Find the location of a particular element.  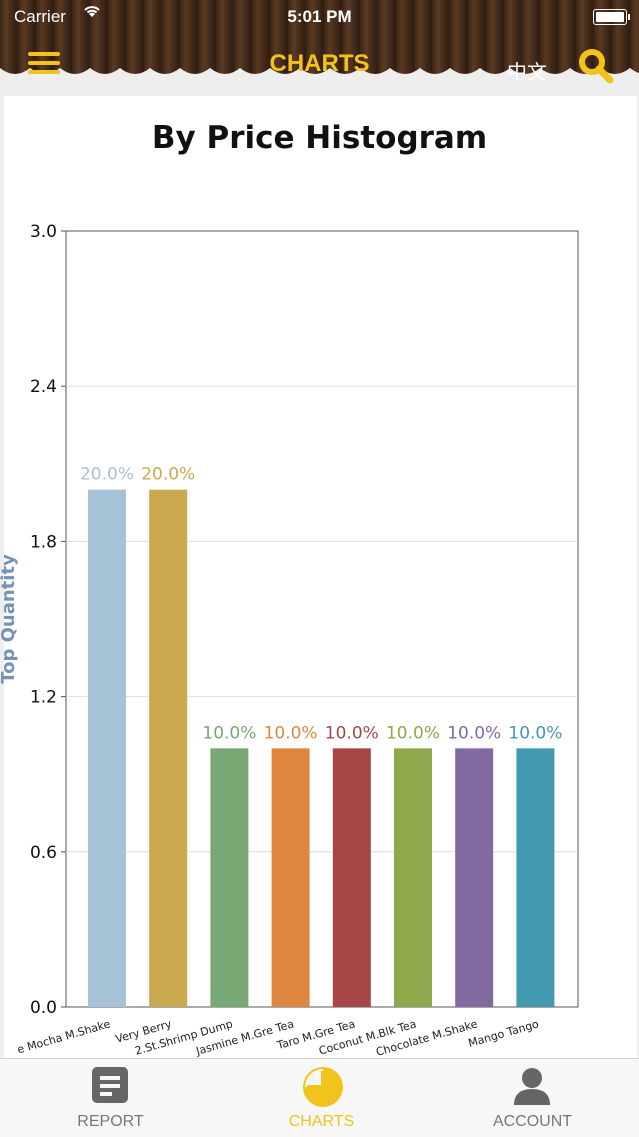

y-tick-label: 1.2 is located at coordinates (43, 698).